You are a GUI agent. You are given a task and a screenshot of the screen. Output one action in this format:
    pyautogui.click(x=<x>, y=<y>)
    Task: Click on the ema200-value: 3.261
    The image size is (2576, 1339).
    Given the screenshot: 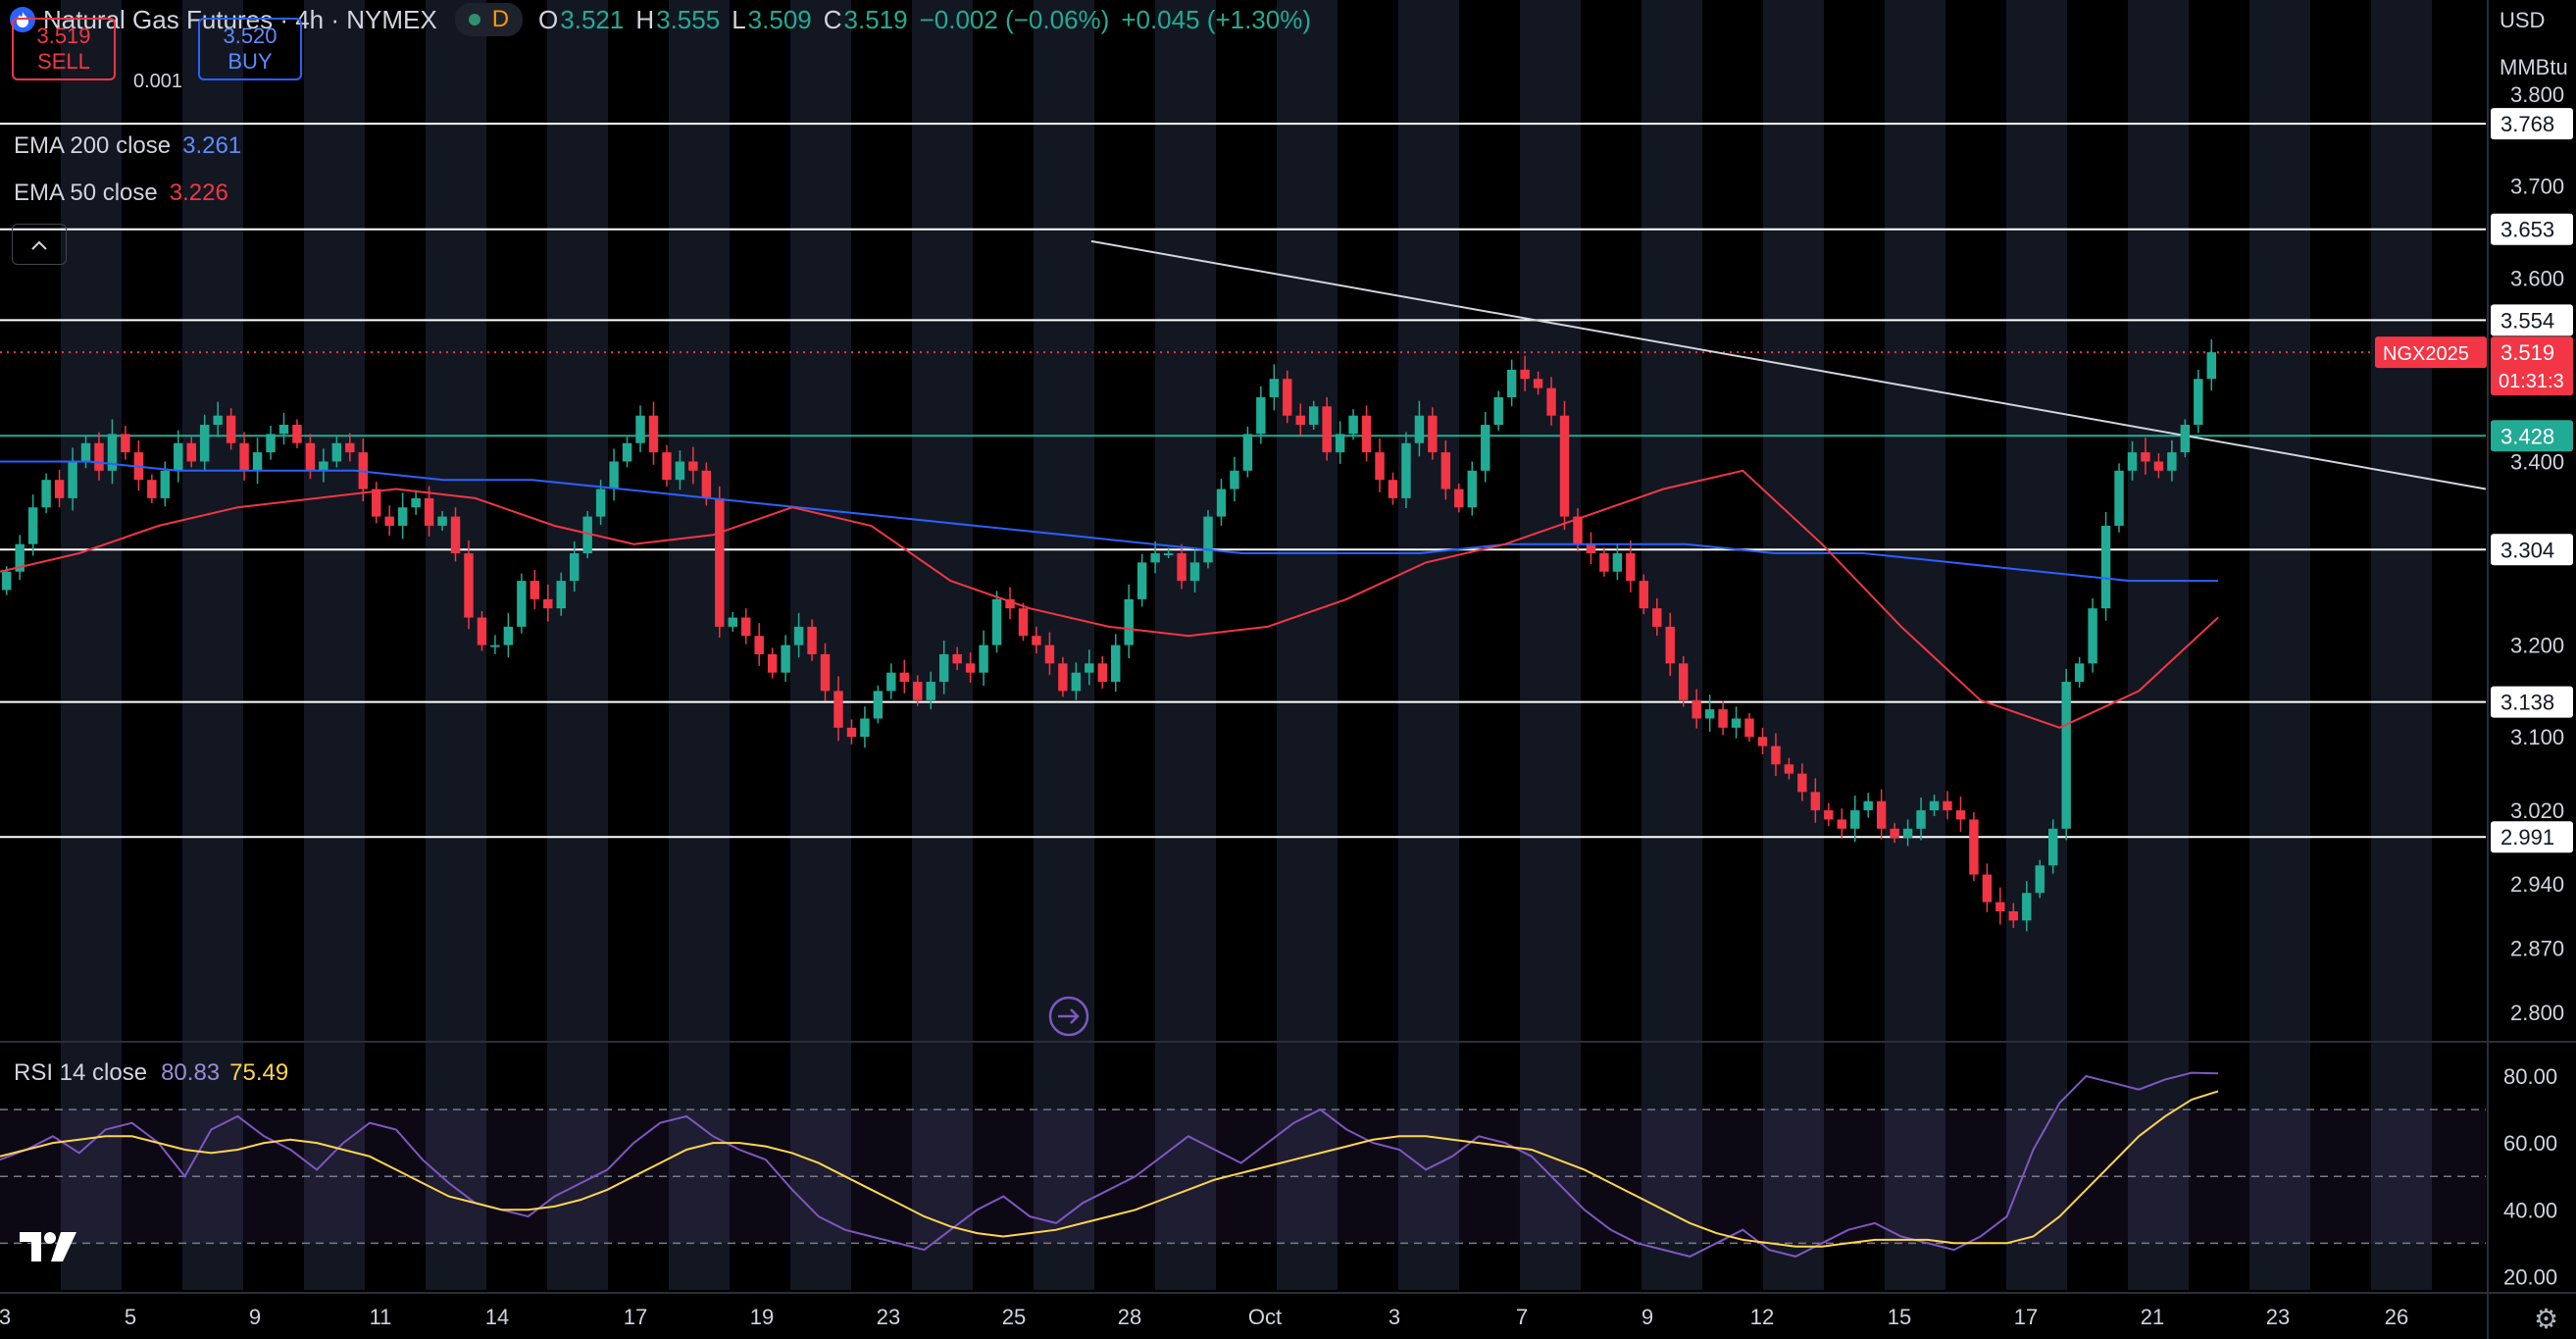 What is the action you would take?
    pyautogui.click(x=212, y=145)
    